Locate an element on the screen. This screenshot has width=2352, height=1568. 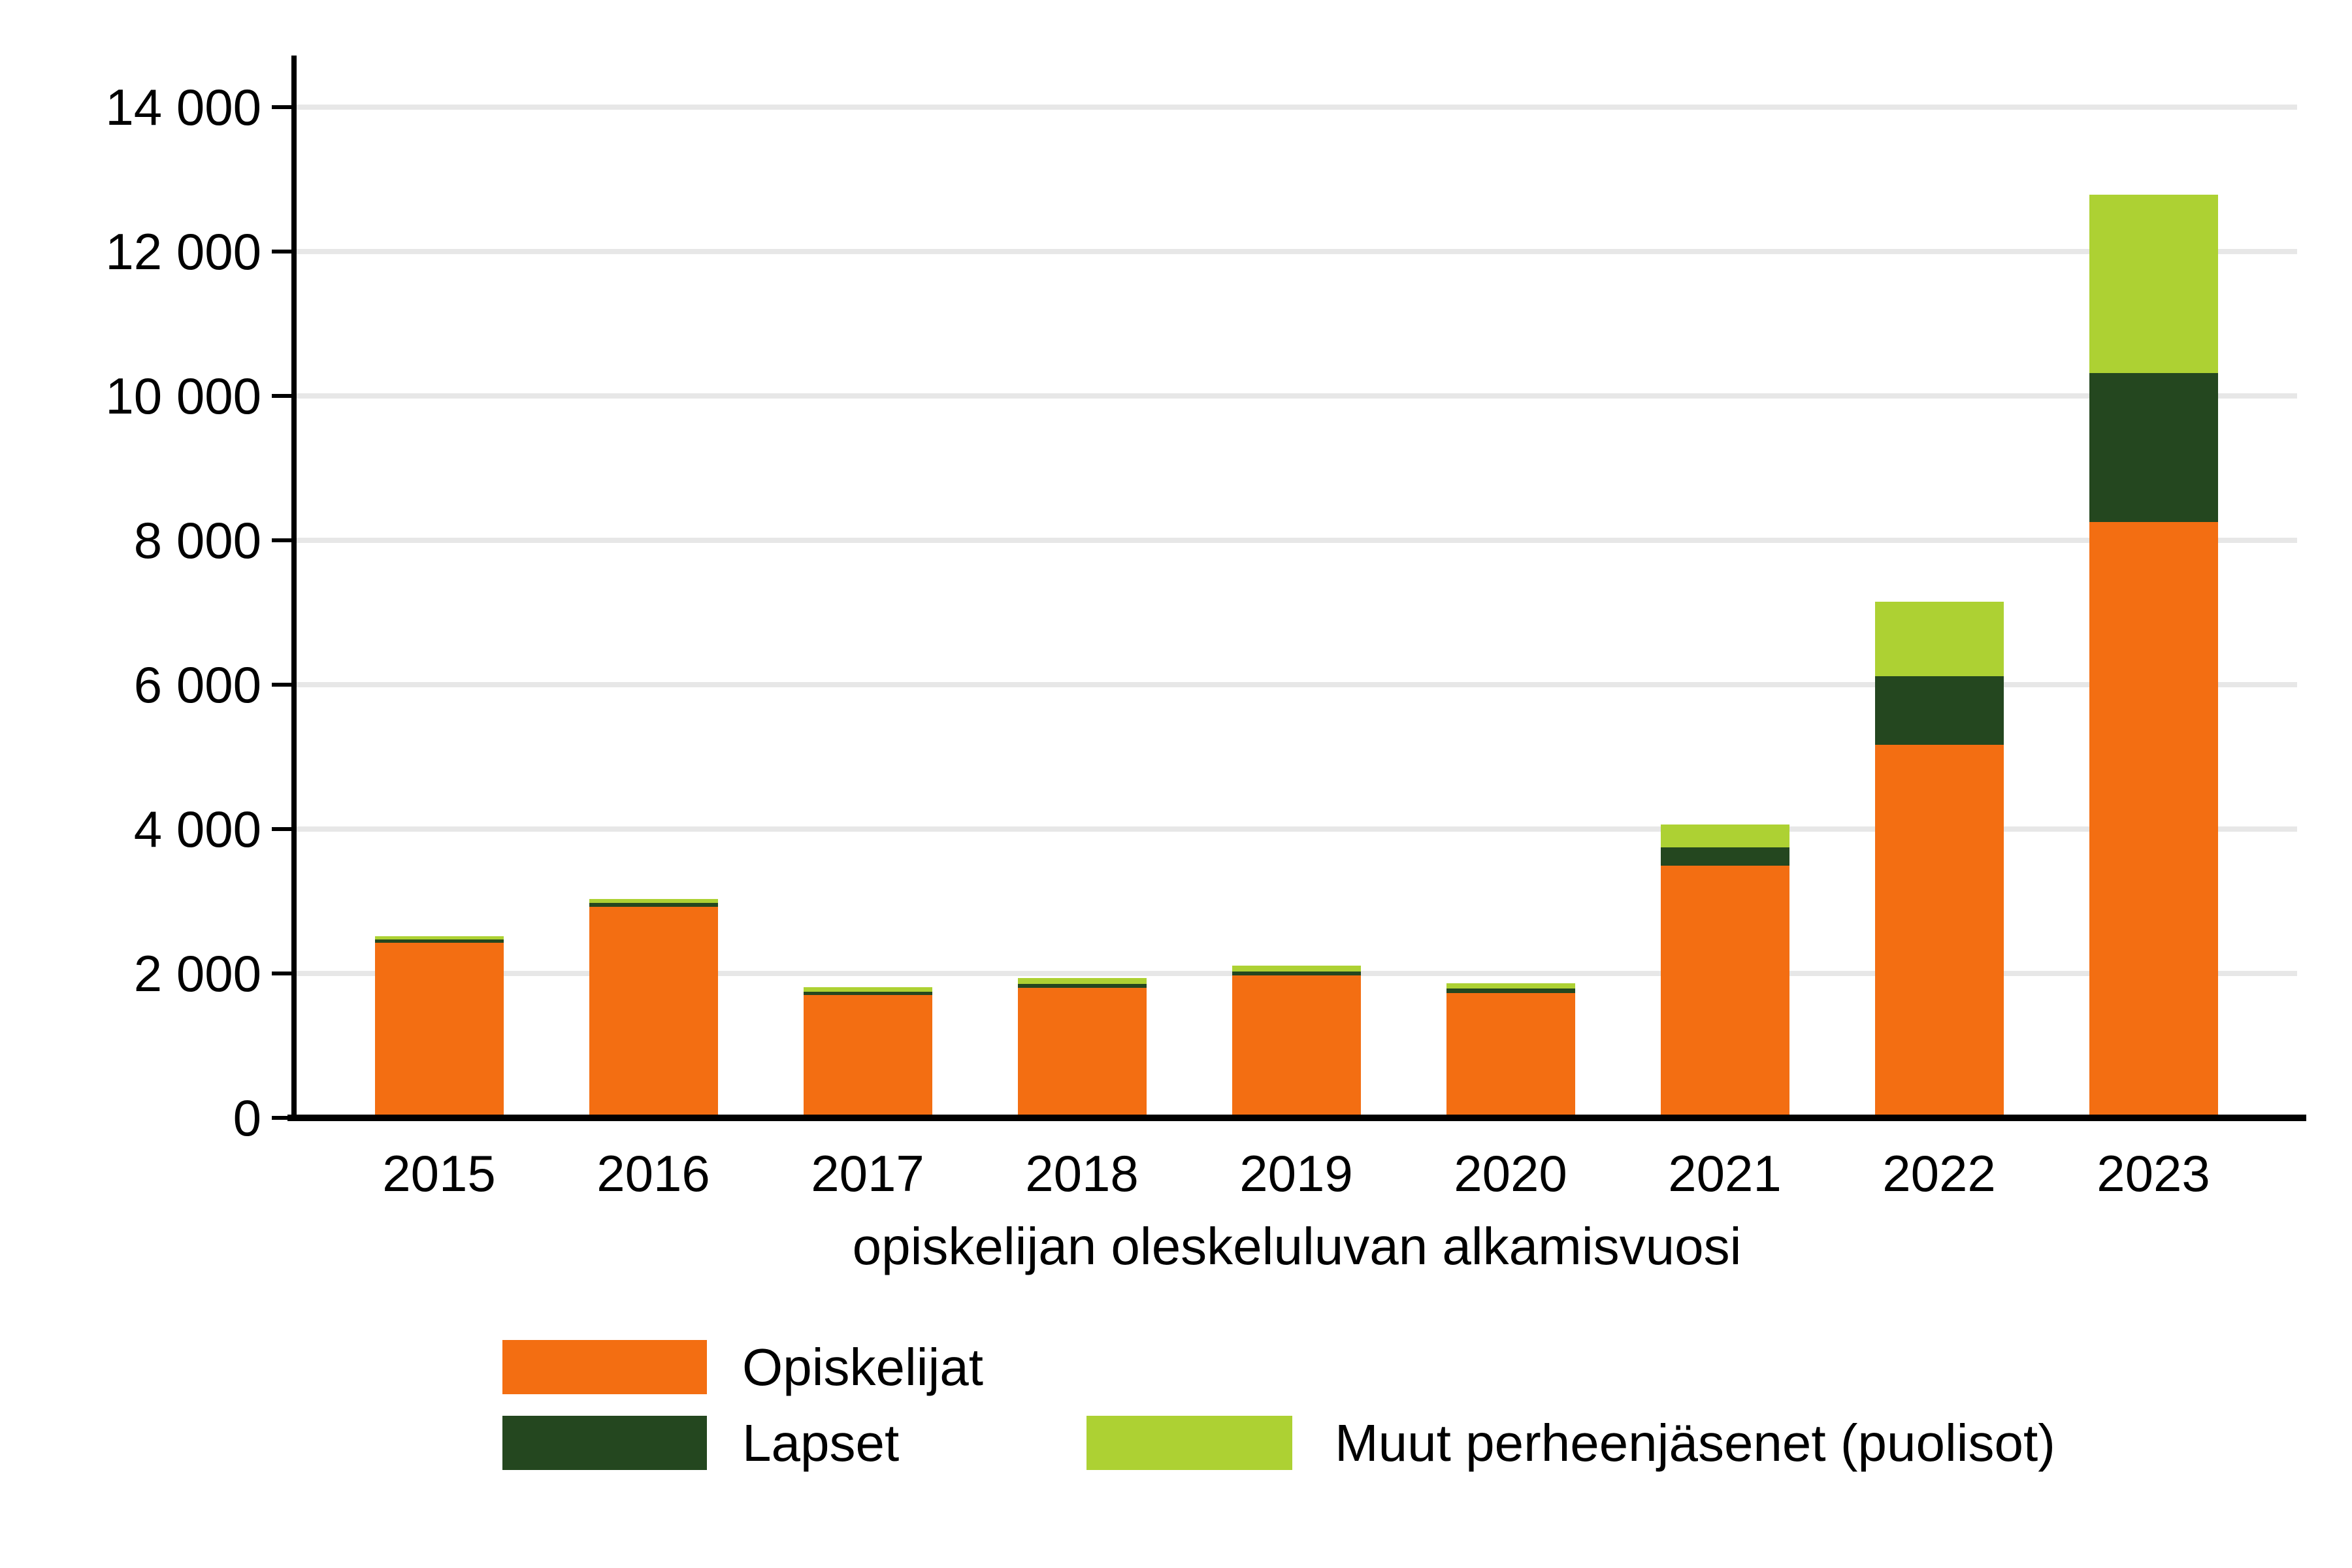
bar-segment-2021-lapset is located at coordinates (1724, 856).